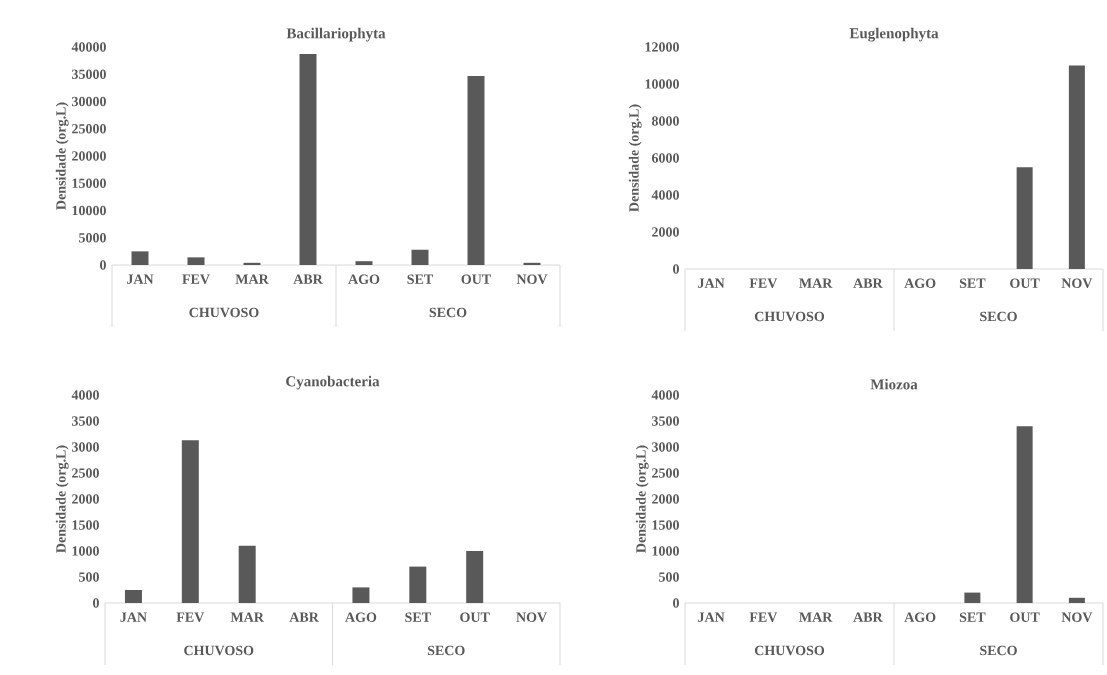 The image size is (1107, 675). Describe the element at coordinates (665, 158) in the screenshot. I see `y-tick-label: 6000` at that location.